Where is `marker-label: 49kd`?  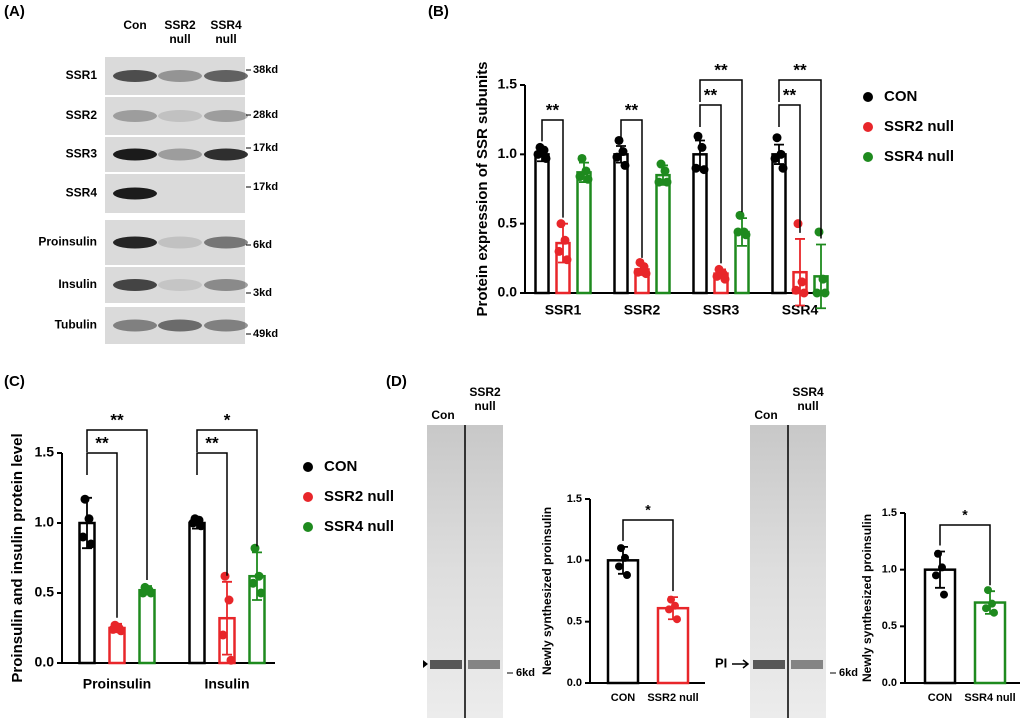 marker-label: 49kd is located at coordinates (265, 334).